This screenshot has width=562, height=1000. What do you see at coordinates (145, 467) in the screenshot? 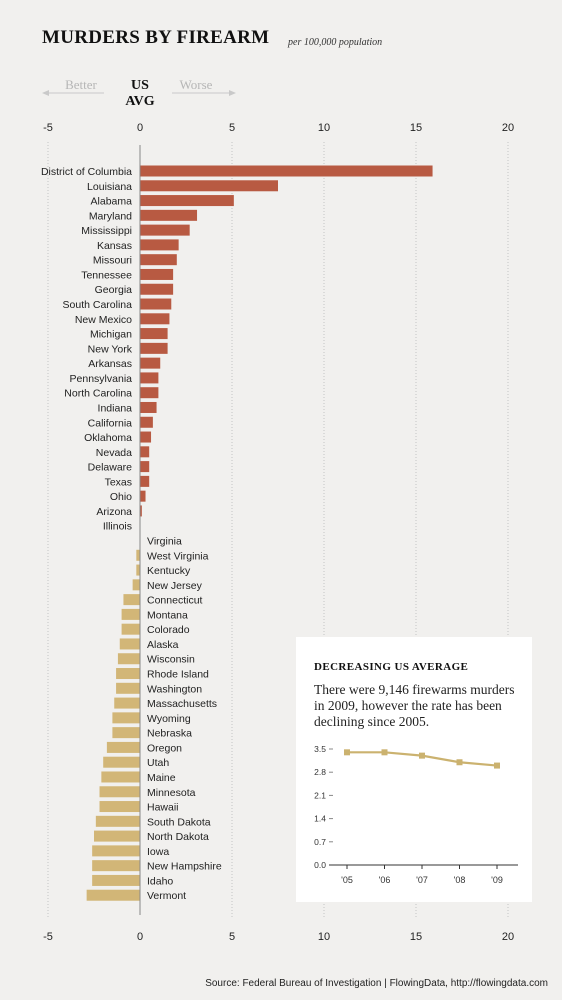
I see `bar-delaware` at bounding box center [145, 467].